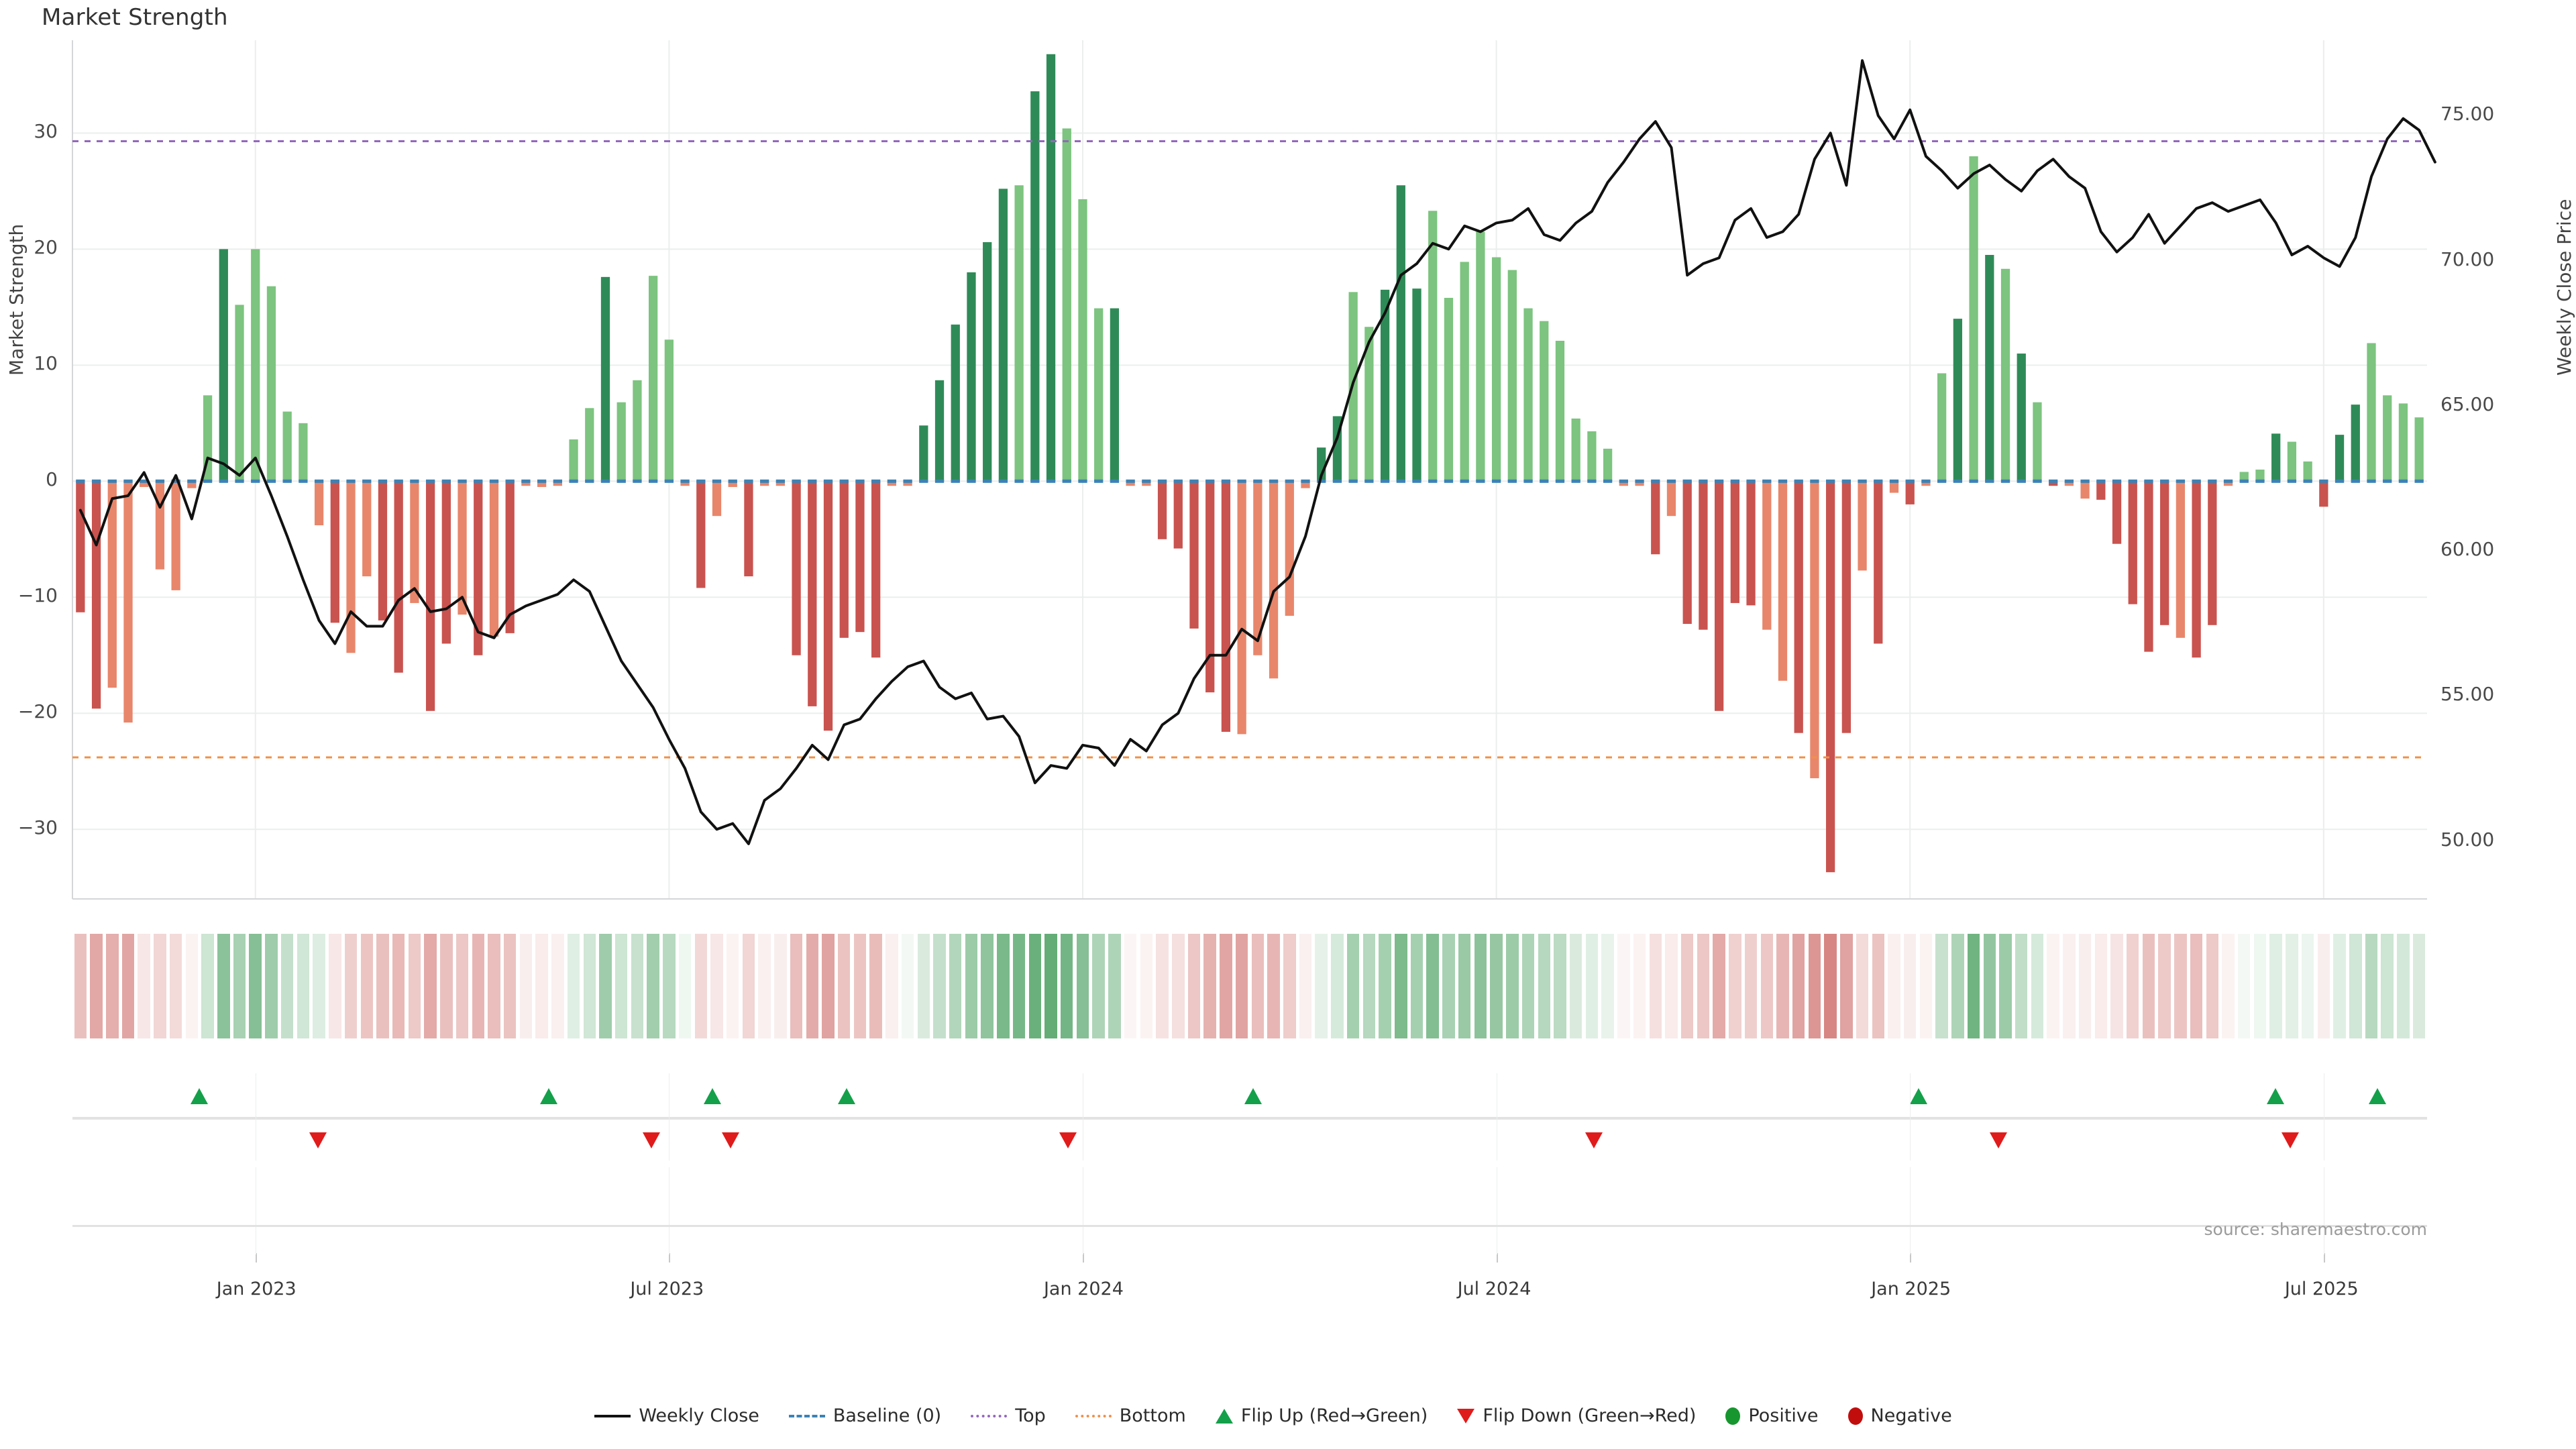 The width and height of the screenshot is (2576, 1449). What do you see at coordinates (1772, 1415) in the screenshot?
I see `legend-item: Positive` at bounding box center [1772, 1415].